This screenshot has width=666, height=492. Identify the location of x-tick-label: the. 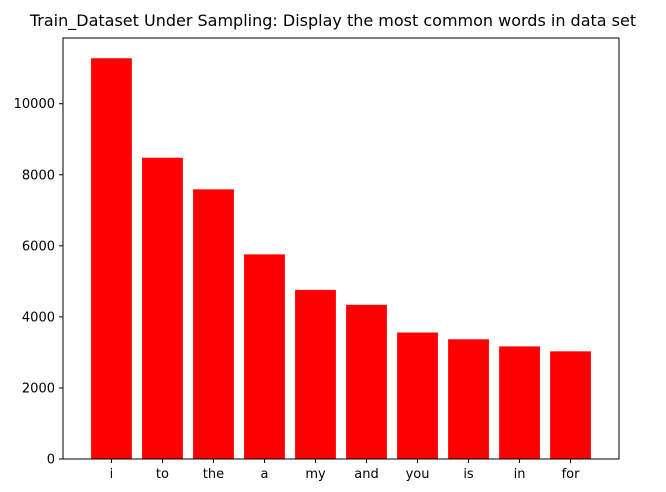
(213, 474).